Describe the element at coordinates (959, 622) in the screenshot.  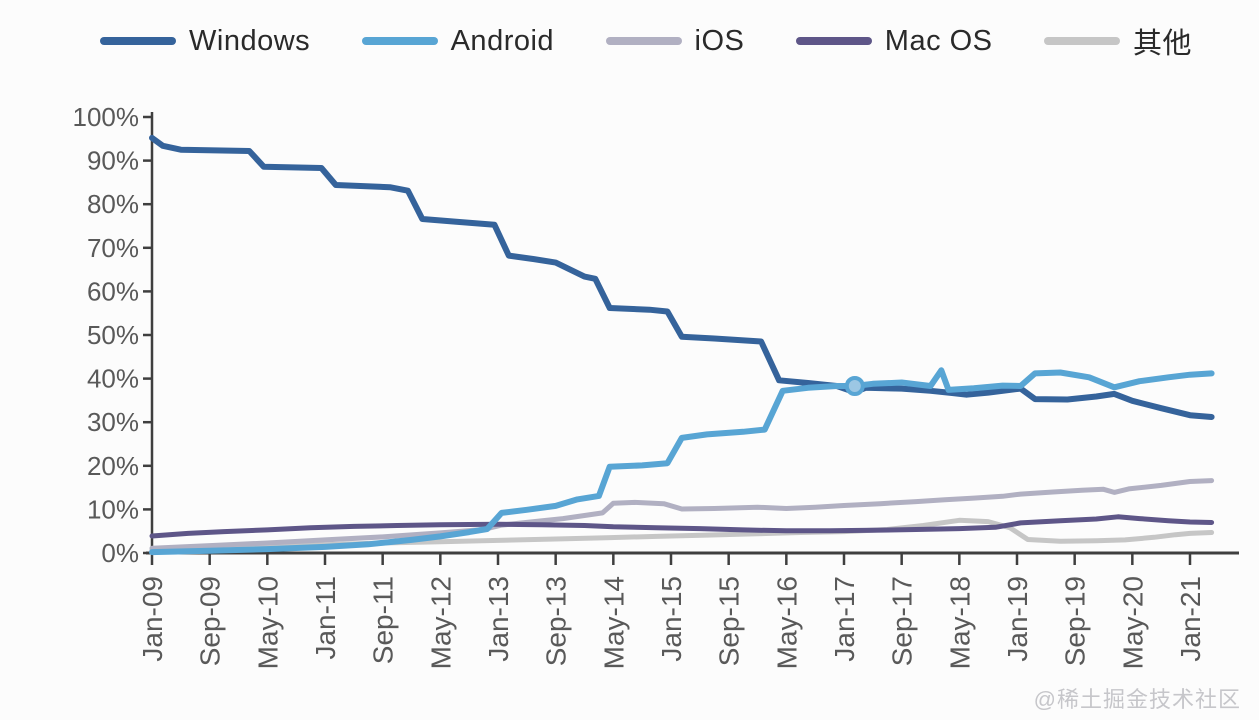
I see `svg-text: May-18` at that location.